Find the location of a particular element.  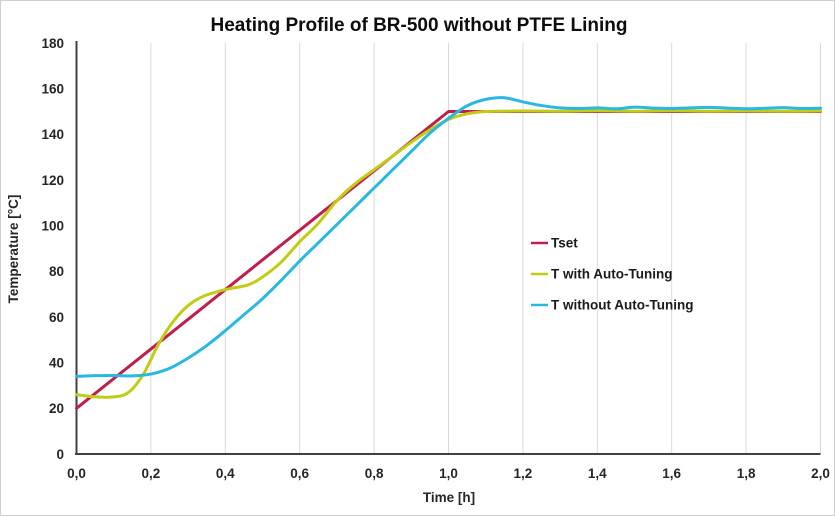

legend-item-tset: Tset is located at coordinates (554, 243).